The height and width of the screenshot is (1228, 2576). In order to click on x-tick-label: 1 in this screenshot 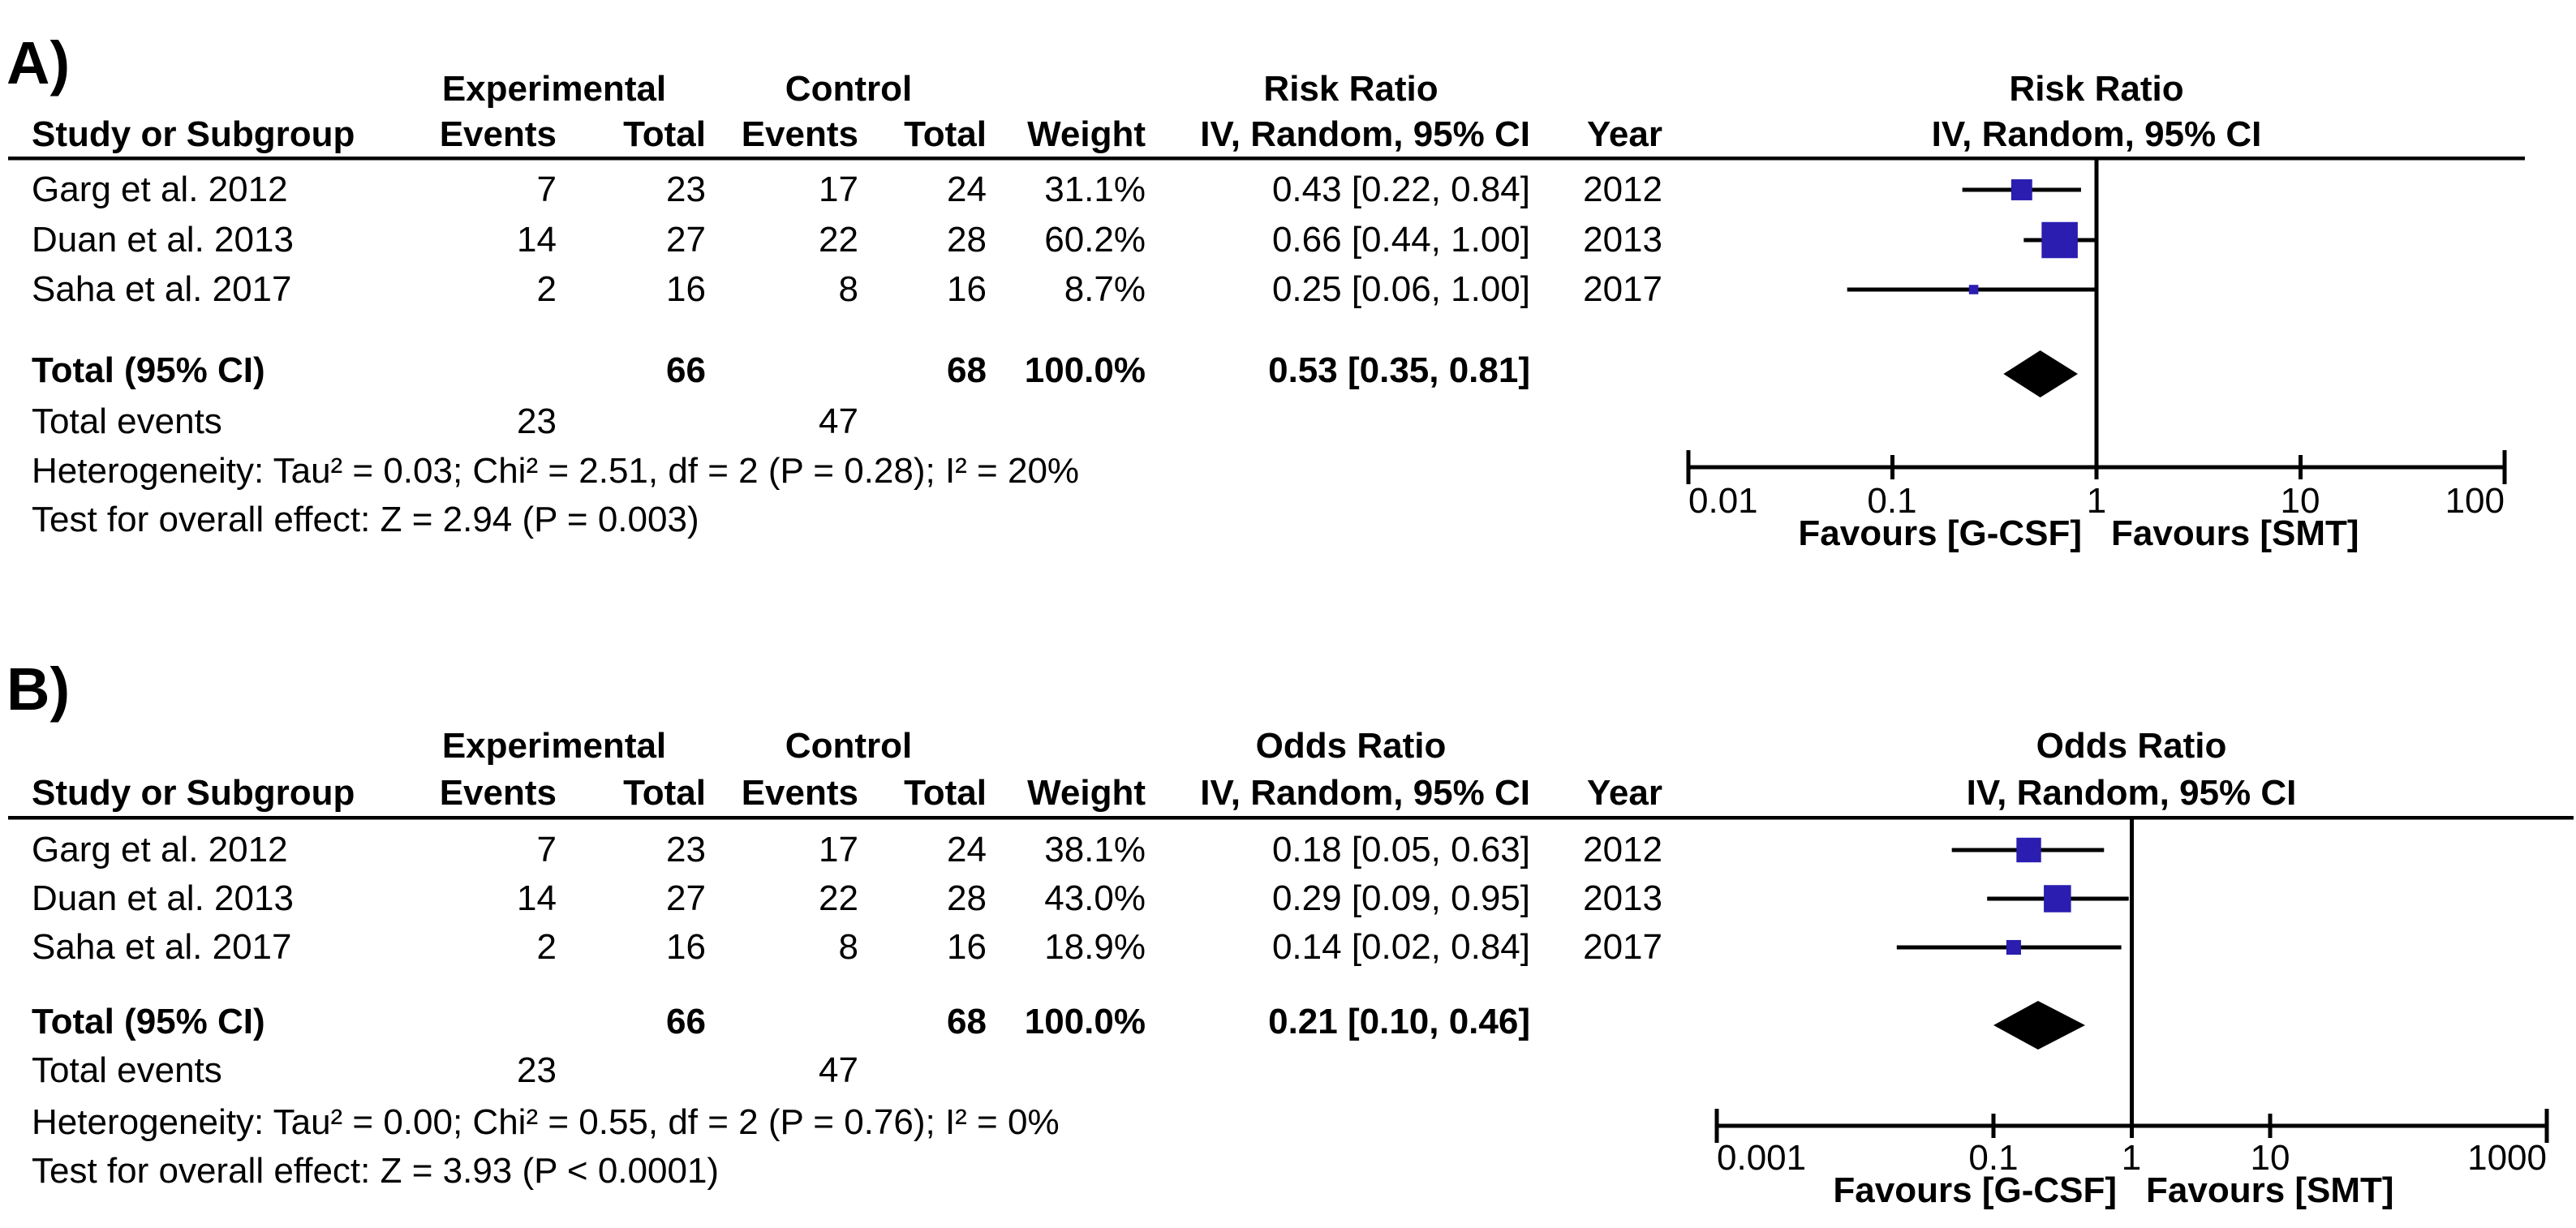, I will do `click(2096, 501)`.